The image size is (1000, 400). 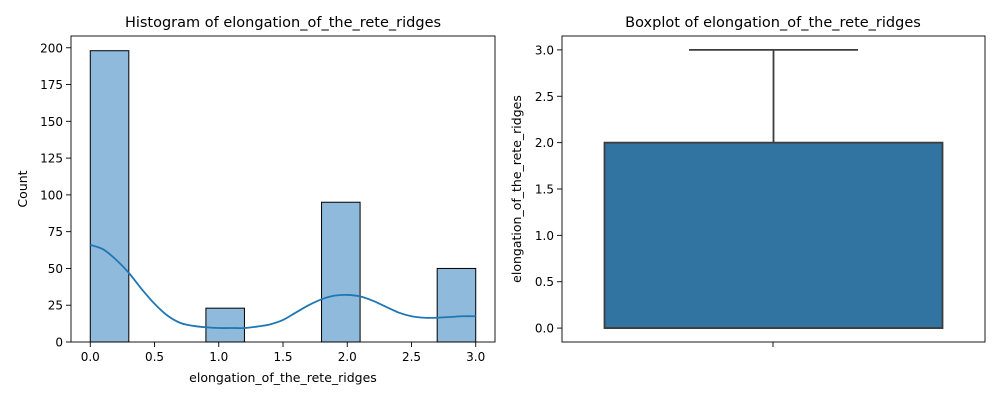 I want to click on histogram-y-tick-label: 25, so click(x=55, y=306).